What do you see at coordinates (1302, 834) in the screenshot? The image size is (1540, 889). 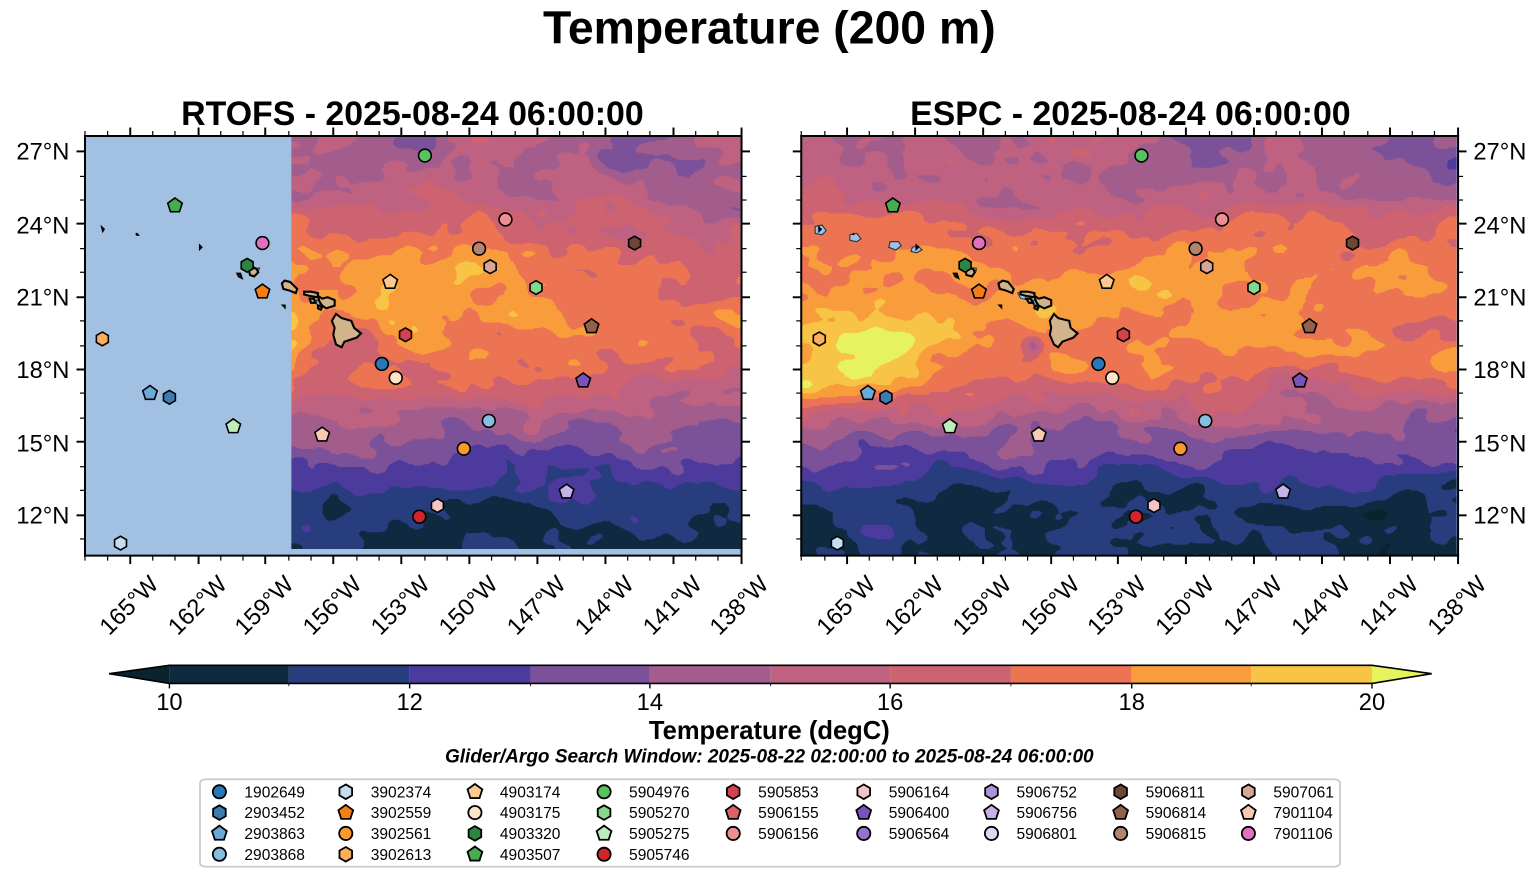 I see `svg-text: 7901106` at bounding box center [1302, 834].